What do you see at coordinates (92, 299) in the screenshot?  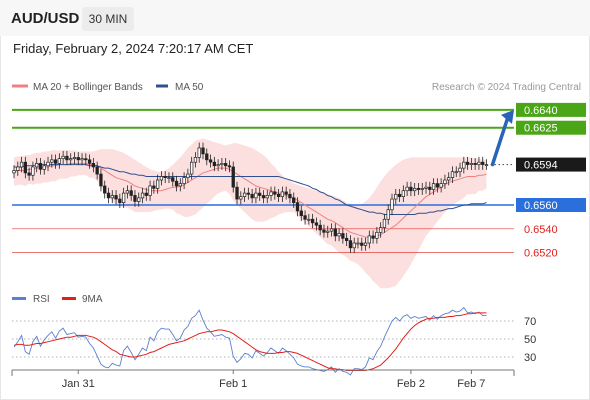 I see `legend-label-9ma: 9MA` at bounding box center [92, 299].